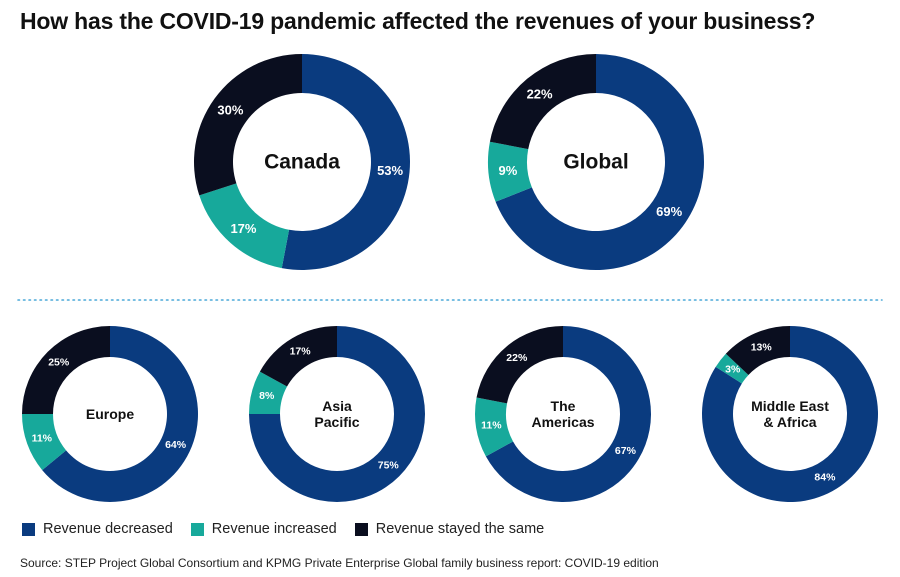 This screenshot has width=900, height=577. What do you see at coordinates (762, 347) in the screenshot?
I see `slice-label-same: 13%` at bounding box center [762, 347].